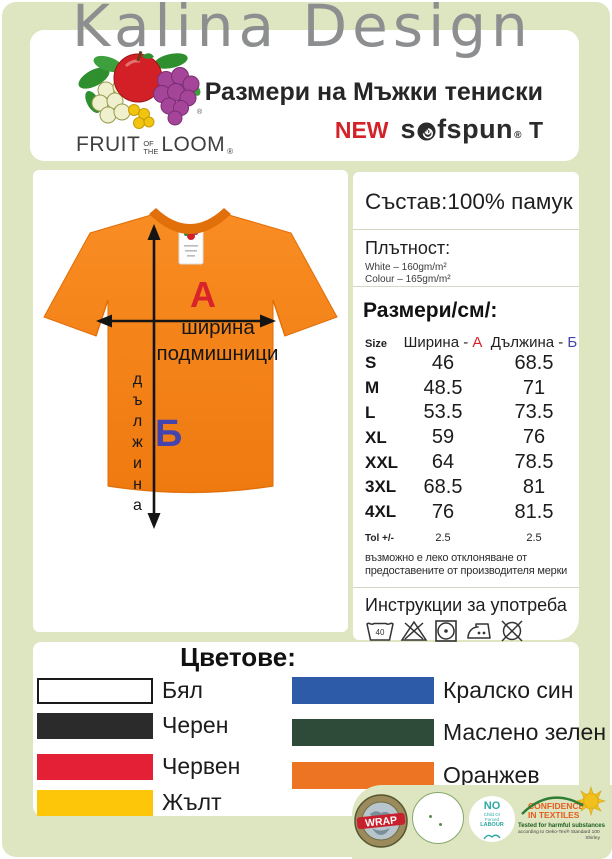 The image size is (612, 859). What do you see at coordinates (466, 462) in the screenshot?
I see `size-table-row: XXL 64 78.5` at bounding box center [466, 462].